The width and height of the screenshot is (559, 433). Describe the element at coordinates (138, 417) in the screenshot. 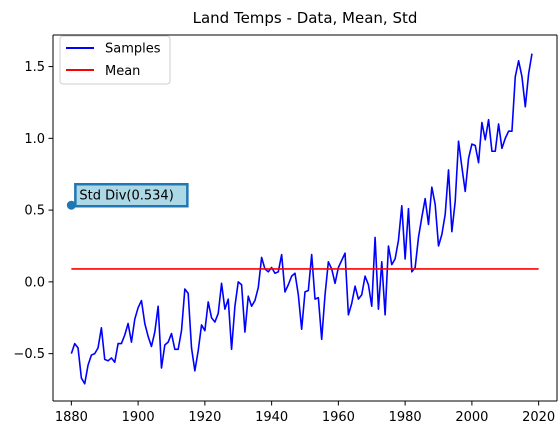

I see `x-tick-label: 1900` at that location.